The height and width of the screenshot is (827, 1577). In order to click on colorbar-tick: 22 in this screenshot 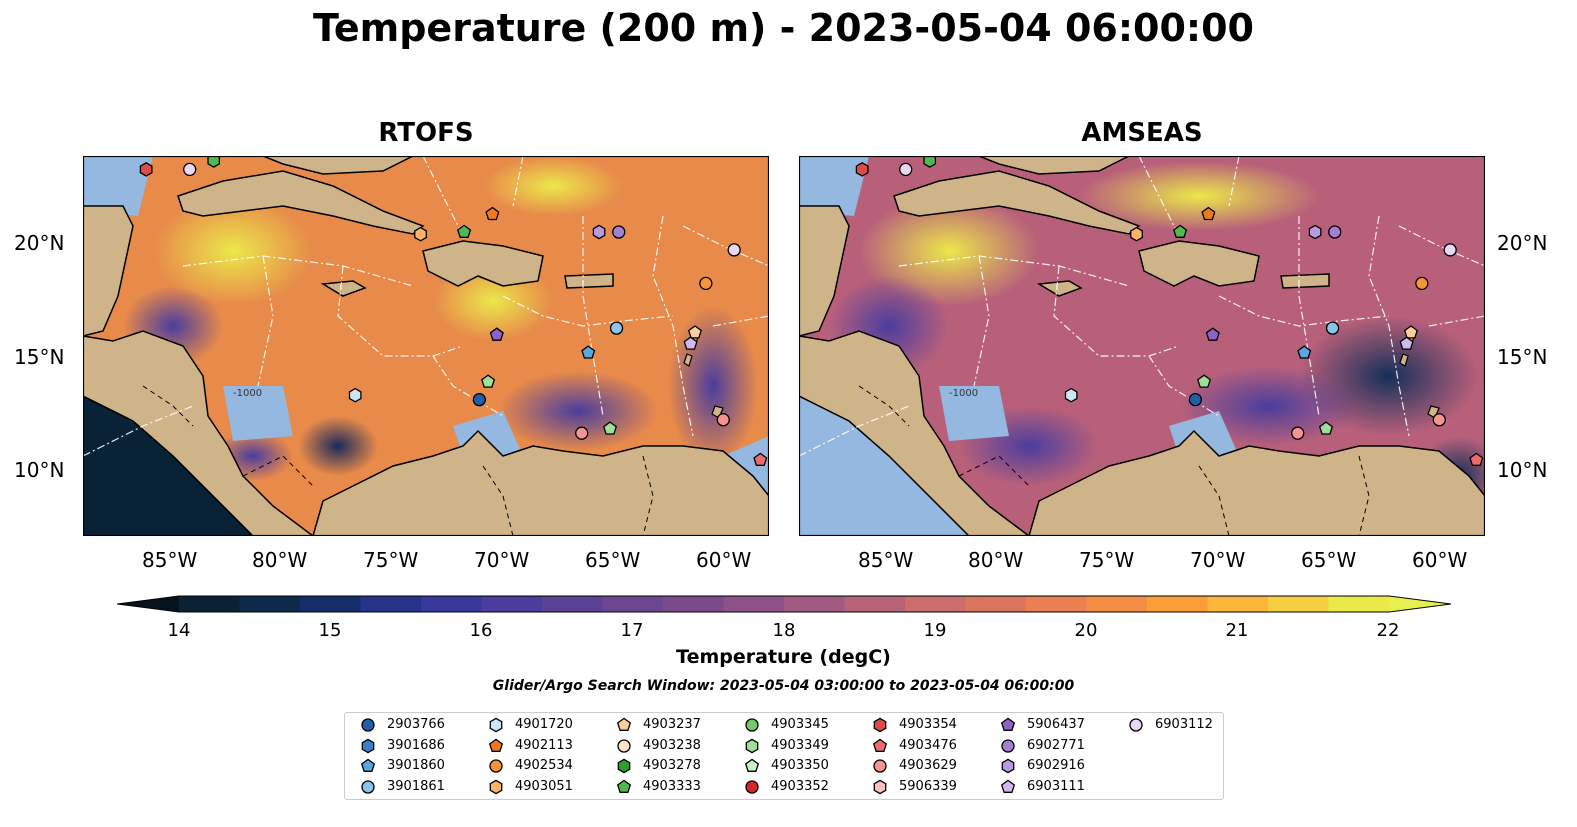, I will do `click(1388, 630)`.